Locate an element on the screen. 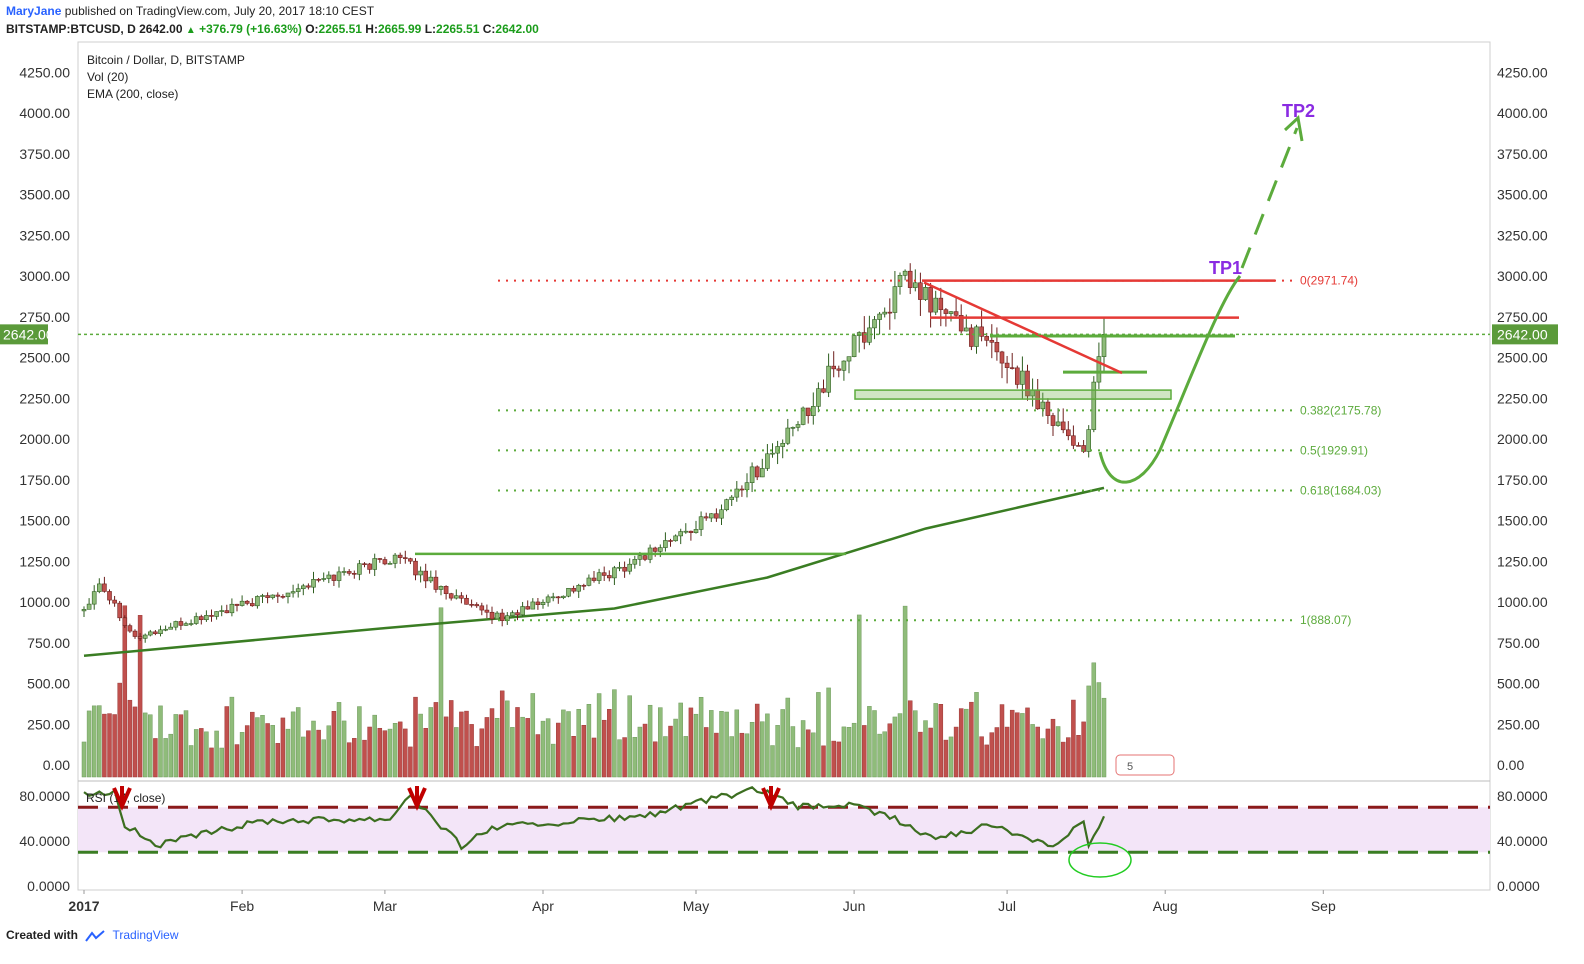 This screenshot has width=1584, height=964. author-link: MaryJane is located at coordinates (34, 11).